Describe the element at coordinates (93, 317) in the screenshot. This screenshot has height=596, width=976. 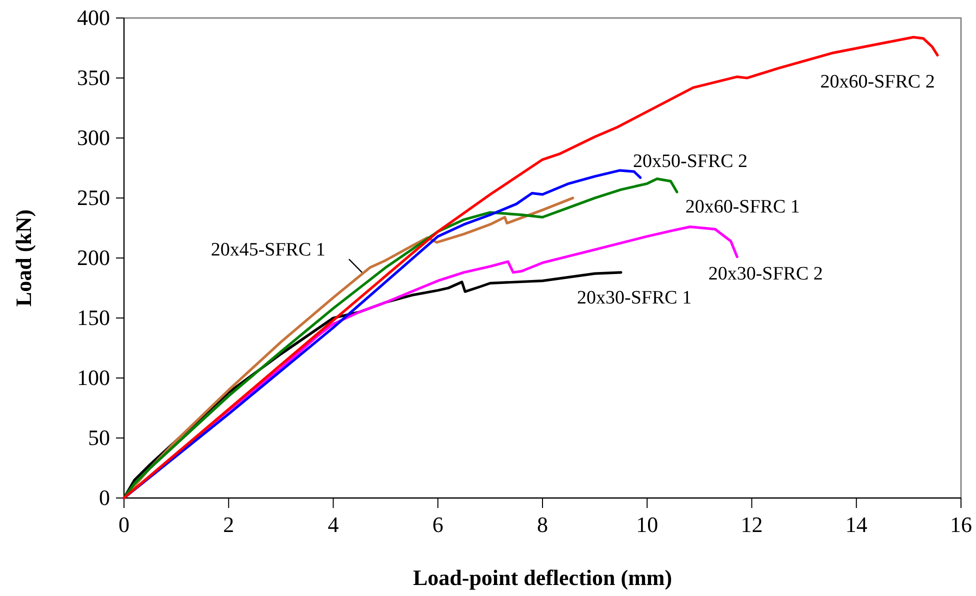
I see `y-tick-label: 150` at that location.